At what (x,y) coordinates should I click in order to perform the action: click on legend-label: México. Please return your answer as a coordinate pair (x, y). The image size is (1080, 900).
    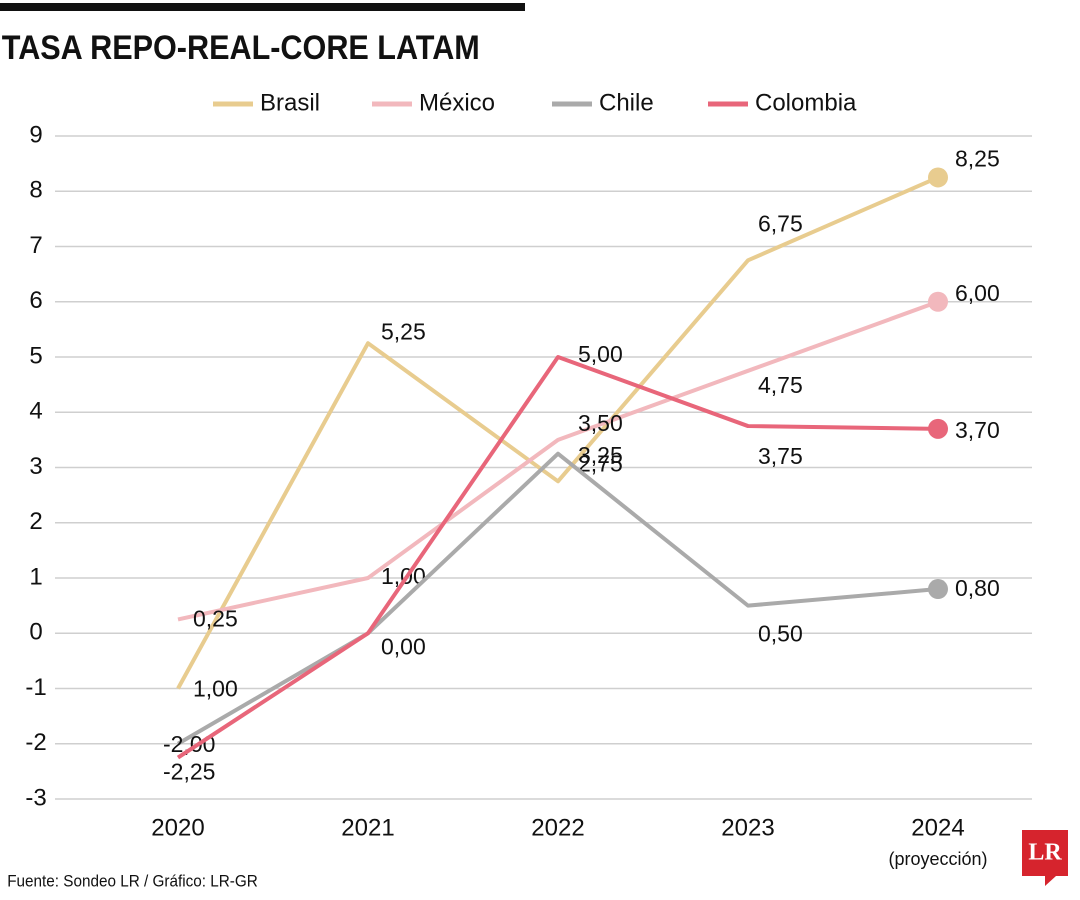
    Looking at the image, I should click on (457, 102).